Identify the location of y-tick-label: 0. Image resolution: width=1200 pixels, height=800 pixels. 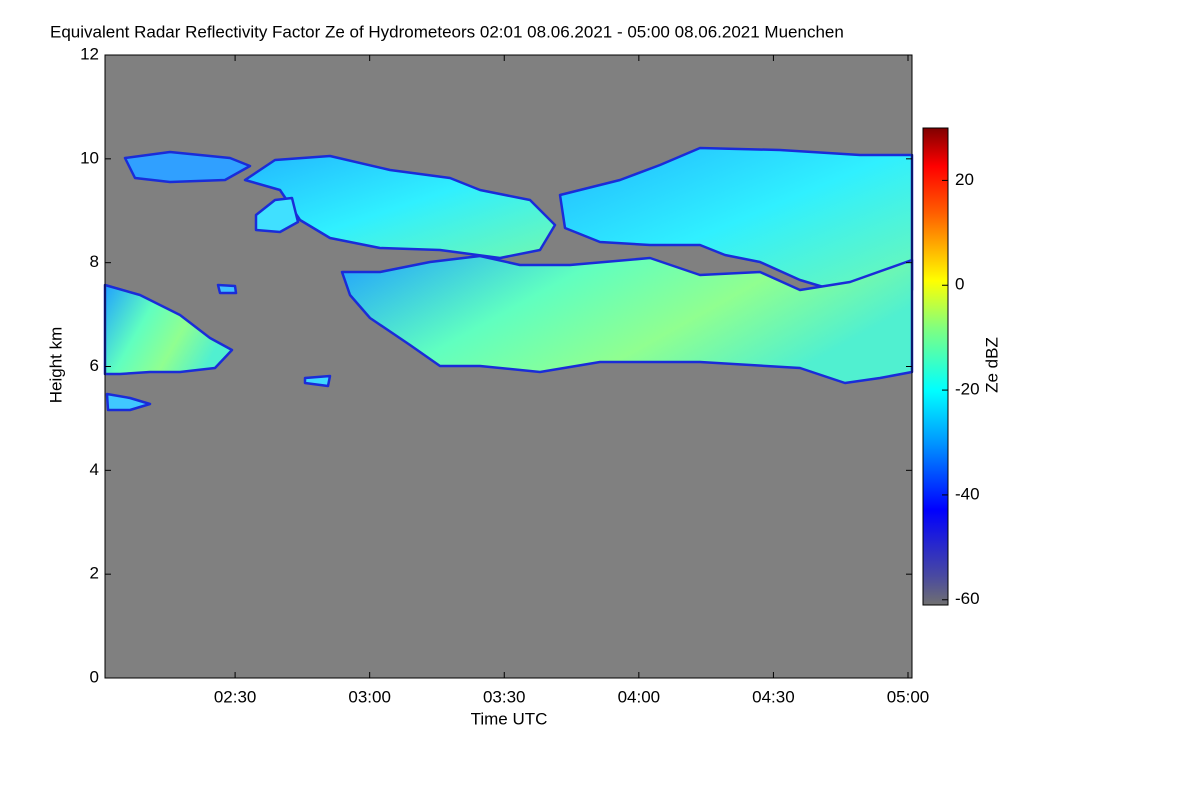
(94, 676).